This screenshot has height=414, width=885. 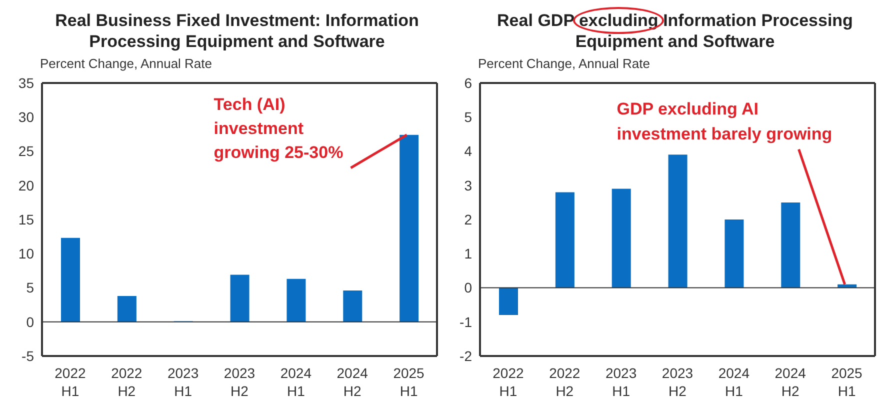 I want to click on y-tick-label: -1, so click(x=466, y=322).